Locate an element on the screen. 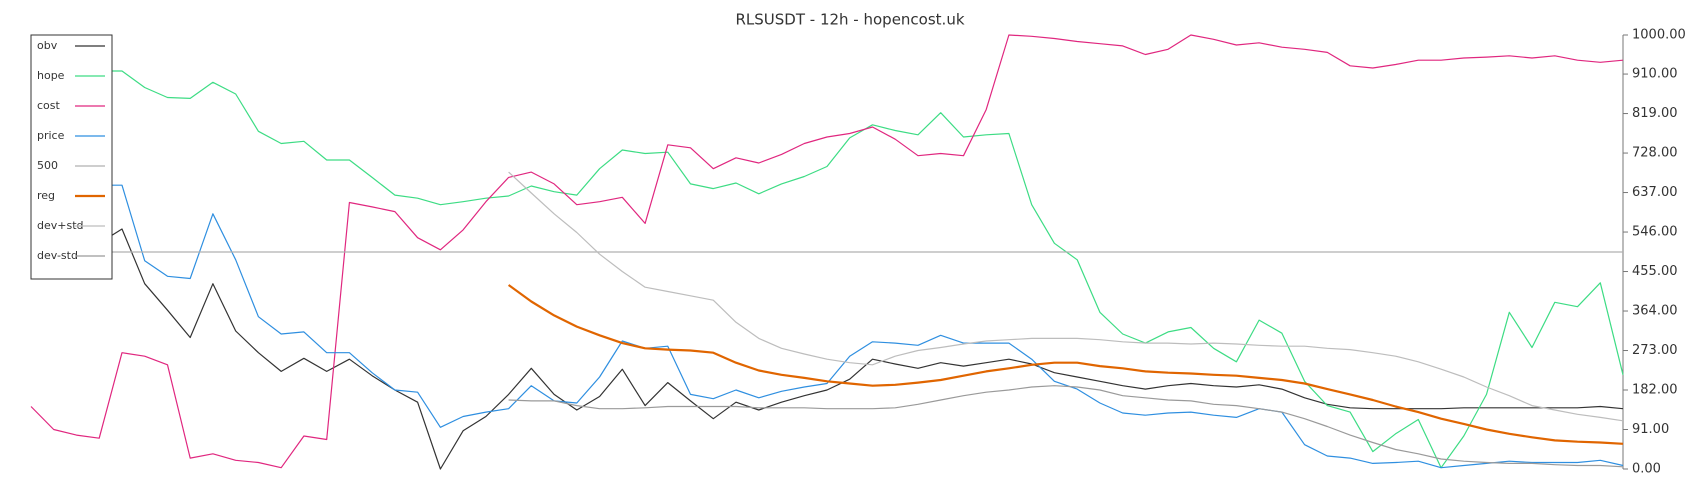  legend-label: hope is located at coordinates (51, 75).